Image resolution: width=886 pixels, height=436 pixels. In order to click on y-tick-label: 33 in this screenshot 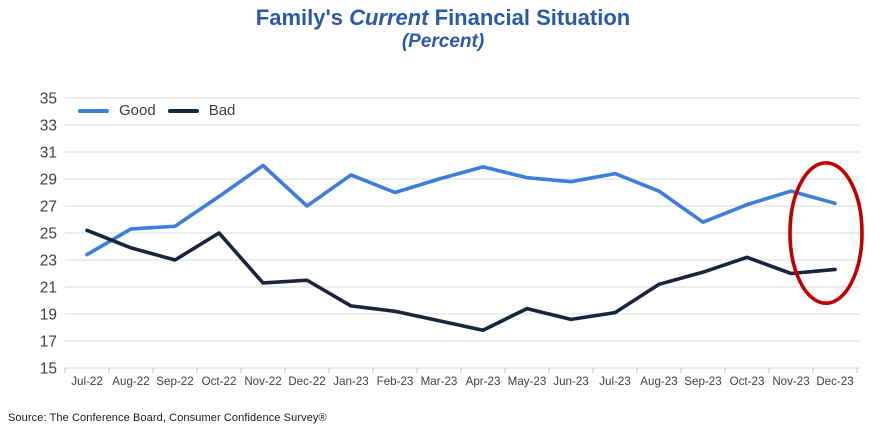, I will do `click(48, 126)`.